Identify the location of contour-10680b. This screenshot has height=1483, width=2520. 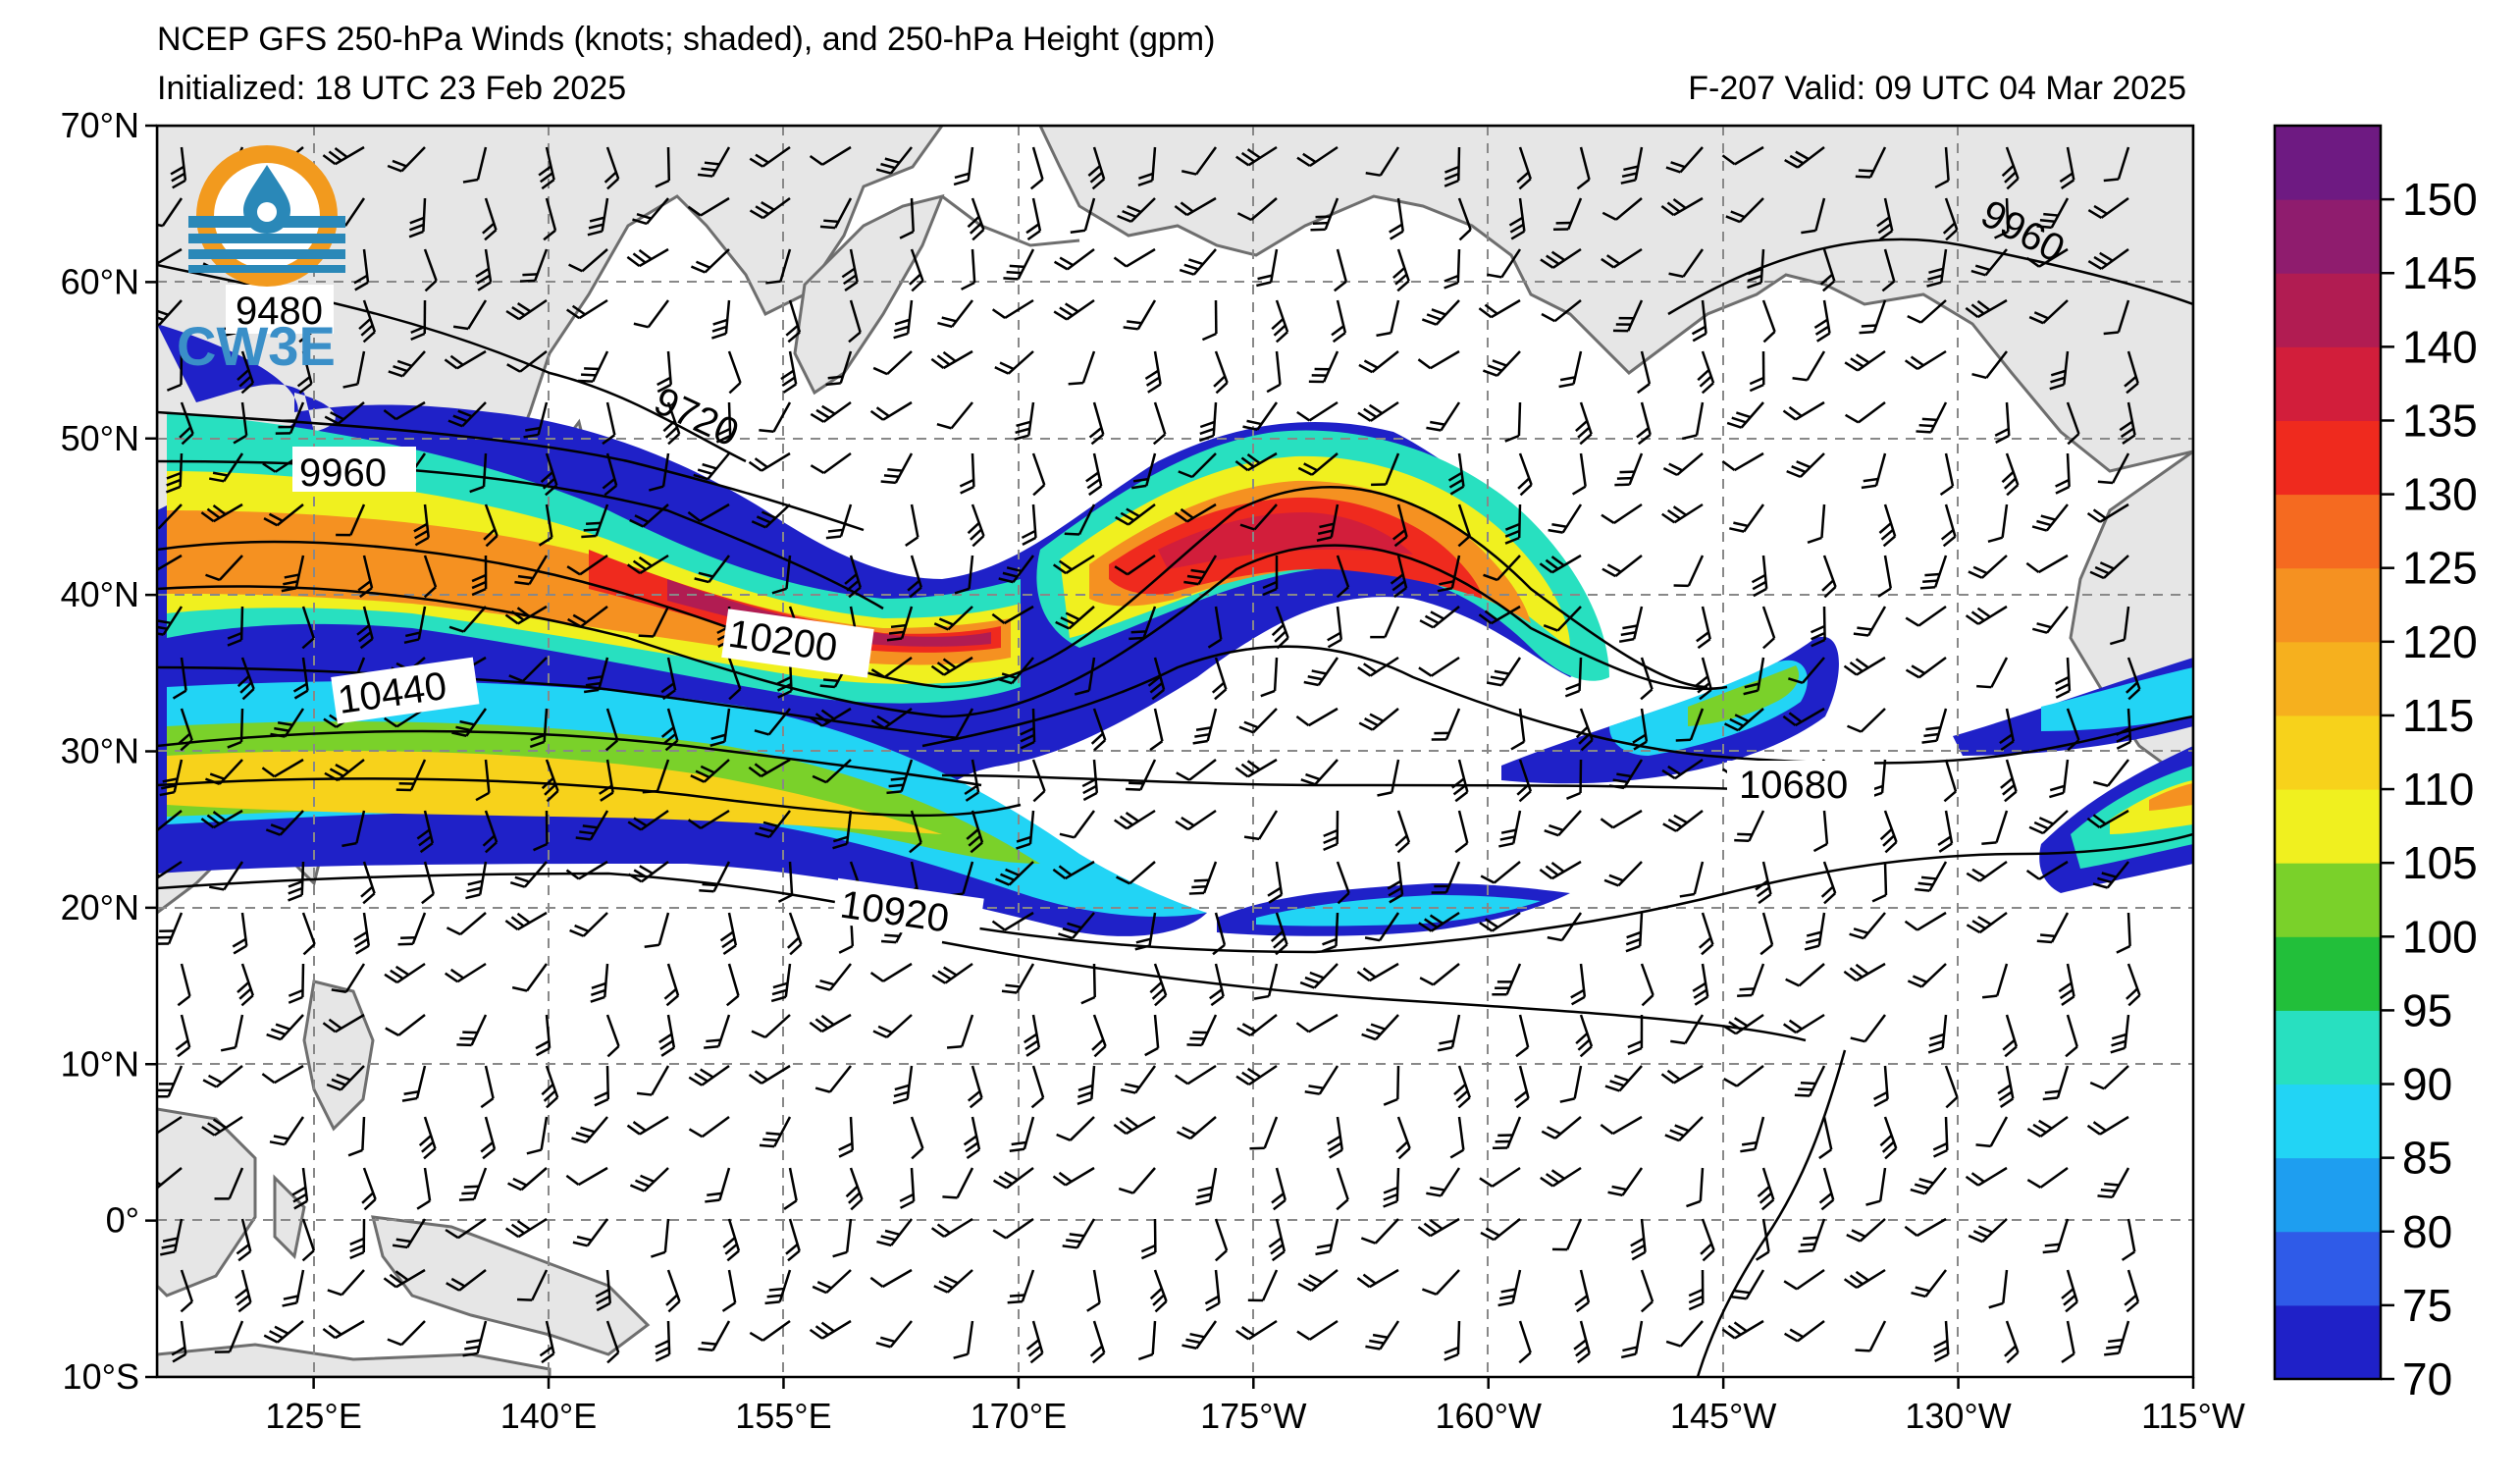
(1557, 705).